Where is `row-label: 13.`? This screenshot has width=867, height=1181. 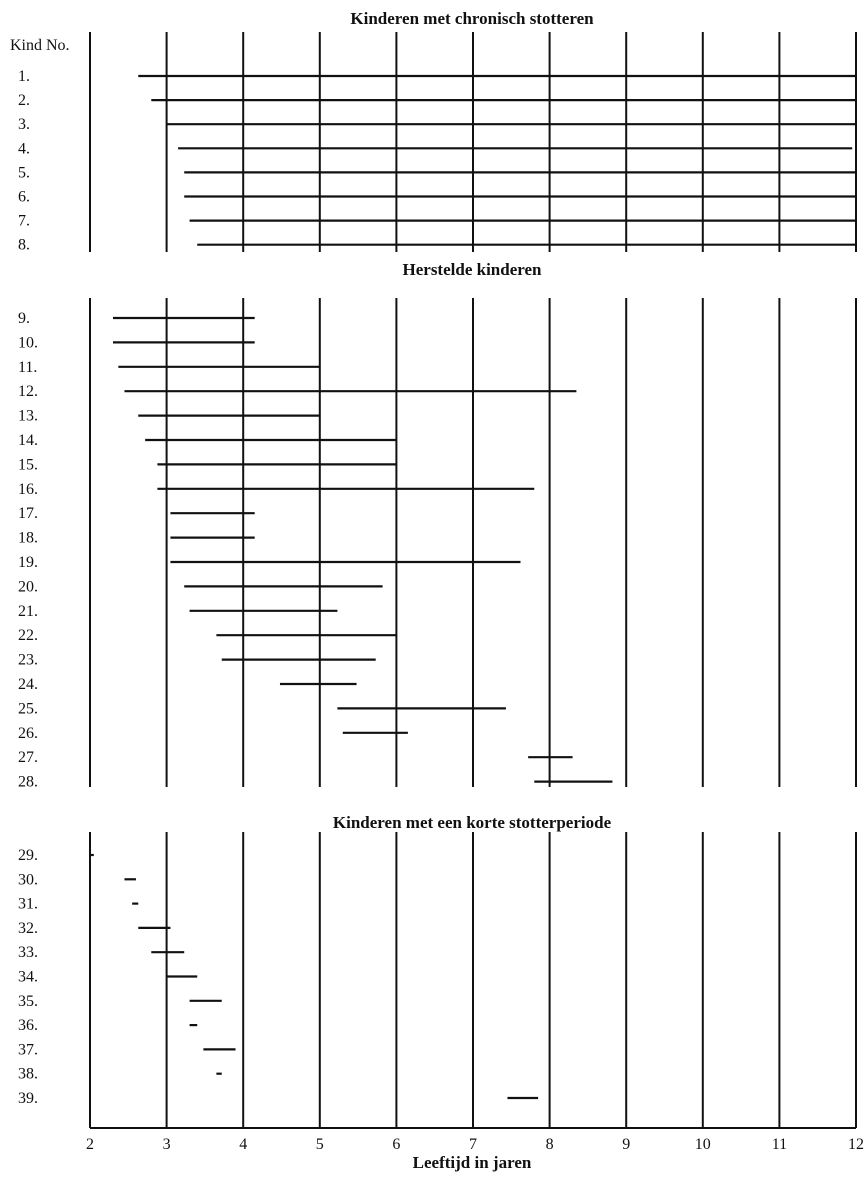 row-label: 13. is located at coordinates (28, 416).